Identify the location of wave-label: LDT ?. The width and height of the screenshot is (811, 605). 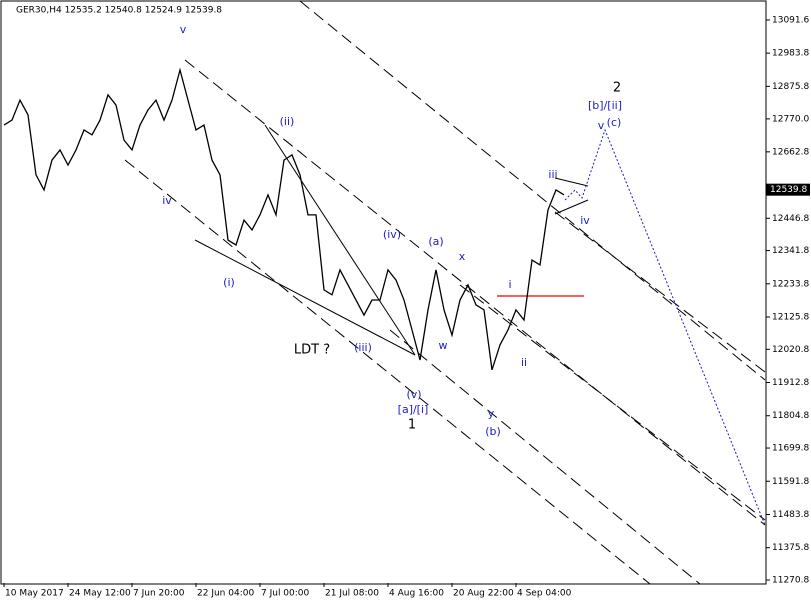
(312, 350).